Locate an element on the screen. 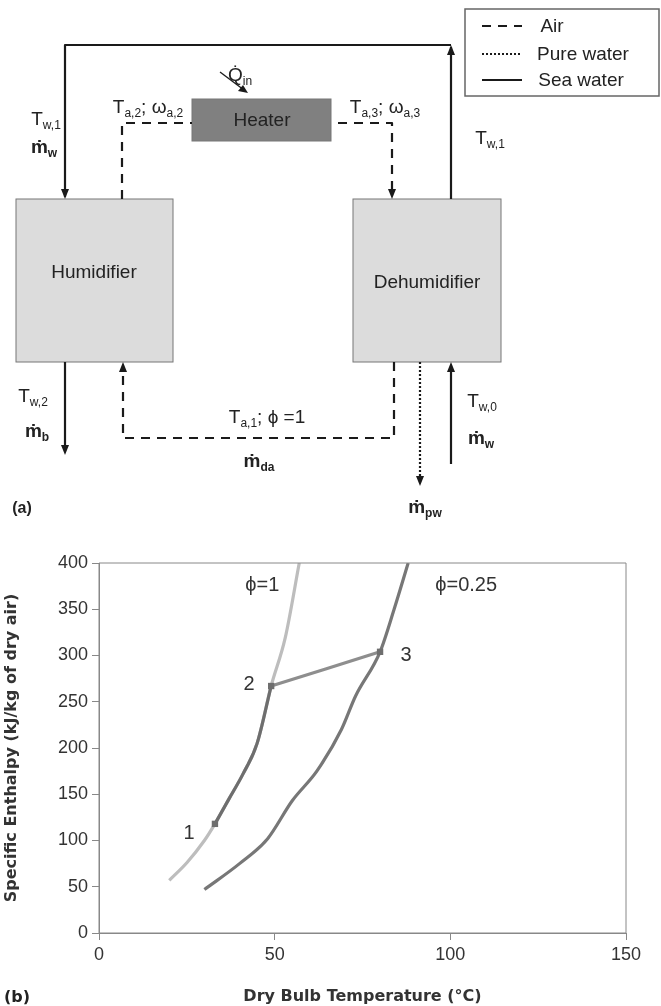 The width and height of the screenshot is (661, 1006). text: T$_{a,3}$; ω$_{a,3}$ is located at coordinates (385, 108).